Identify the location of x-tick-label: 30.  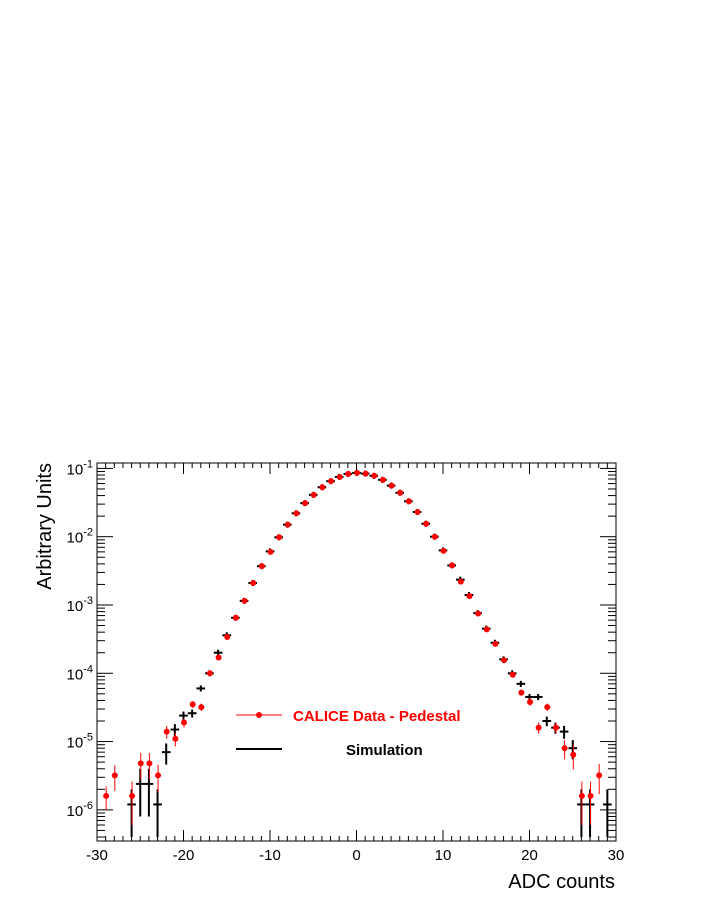
(616, 855).